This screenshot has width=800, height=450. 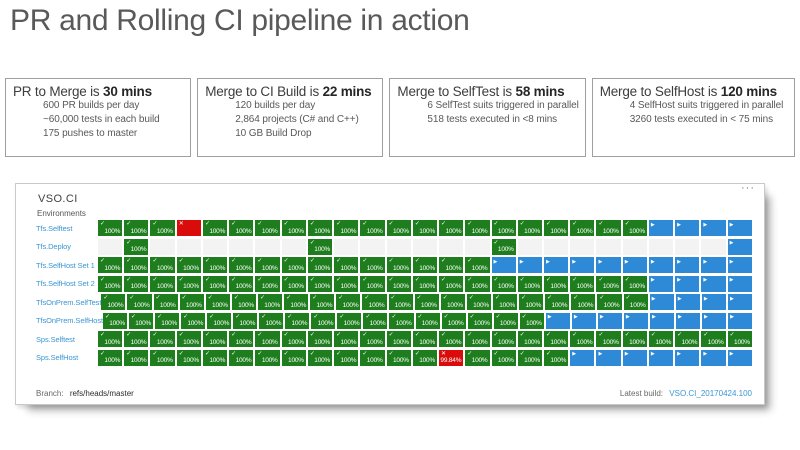 I want to click on failed-cell: ✕ 99.84%, so click(x=451, y=357).